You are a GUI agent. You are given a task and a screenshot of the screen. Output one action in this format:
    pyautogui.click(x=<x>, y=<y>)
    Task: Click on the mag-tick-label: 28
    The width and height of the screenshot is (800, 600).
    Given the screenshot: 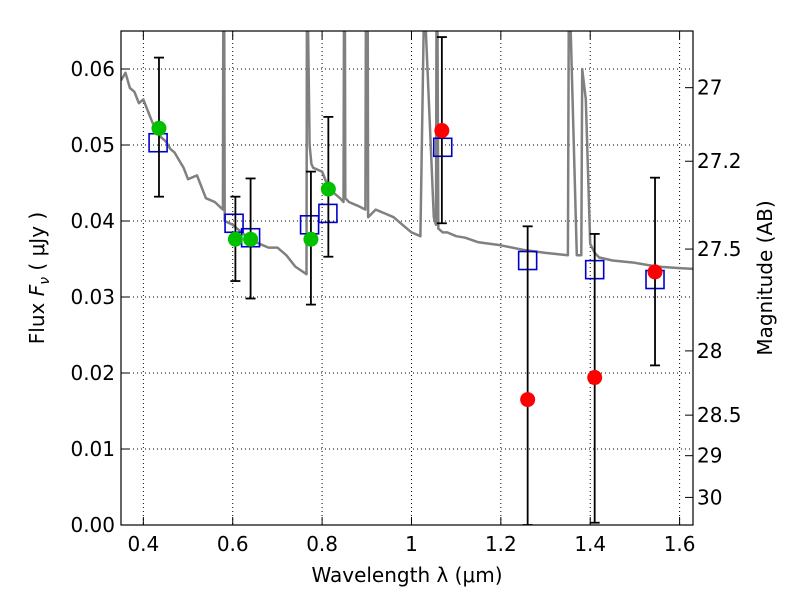 What is the action you would take?
    pyautogui.click(x=709, y=351)
    